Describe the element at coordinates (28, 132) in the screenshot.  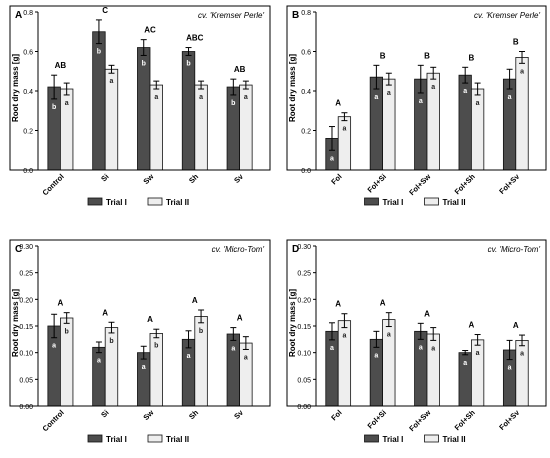
I see `y-tick-label: 0.2` at that location.